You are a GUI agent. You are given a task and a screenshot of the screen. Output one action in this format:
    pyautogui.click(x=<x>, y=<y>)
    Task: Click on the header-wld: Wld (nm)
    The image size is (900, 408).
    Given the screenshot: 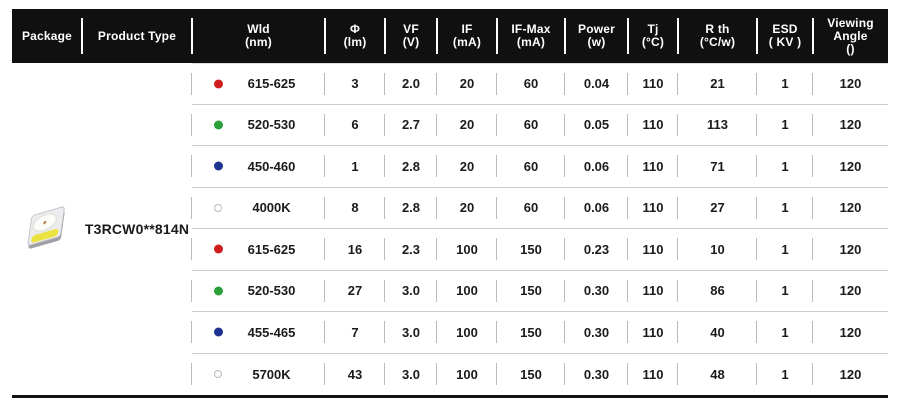 What is the action you would take?
    pyautogui.click(x=258, y=36)
    